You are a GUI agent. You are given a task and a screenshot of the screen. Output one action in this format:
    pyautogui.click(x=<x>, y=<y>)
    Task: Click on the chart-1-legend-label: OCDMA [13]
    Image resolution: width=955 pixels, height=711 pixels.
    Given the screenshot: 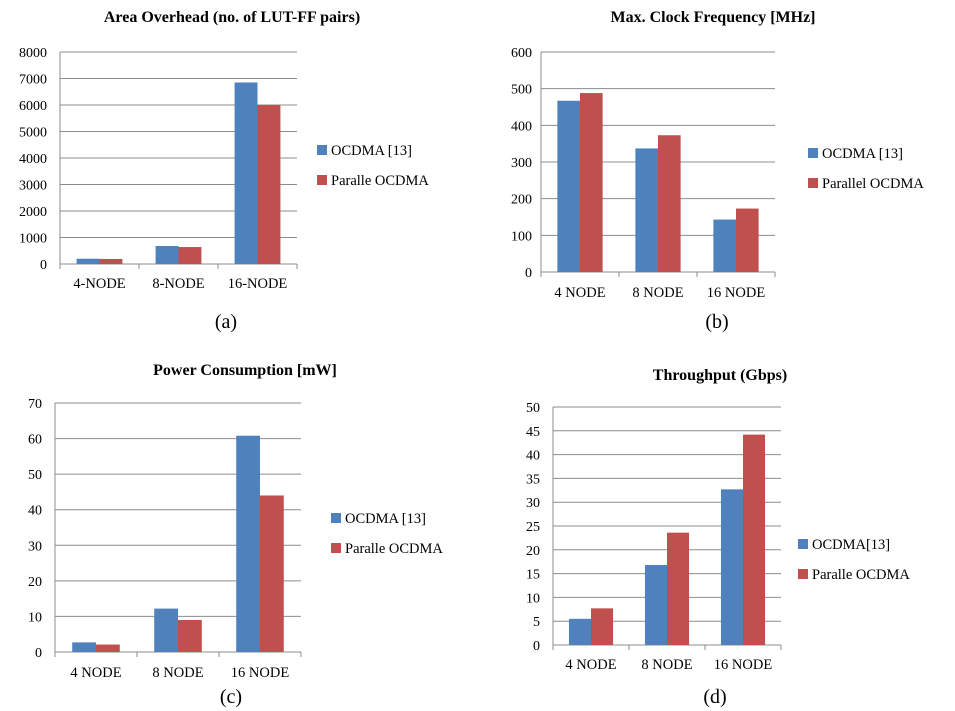 What is the action you would take?
    pyautogui.click(x=371, y=151)
    